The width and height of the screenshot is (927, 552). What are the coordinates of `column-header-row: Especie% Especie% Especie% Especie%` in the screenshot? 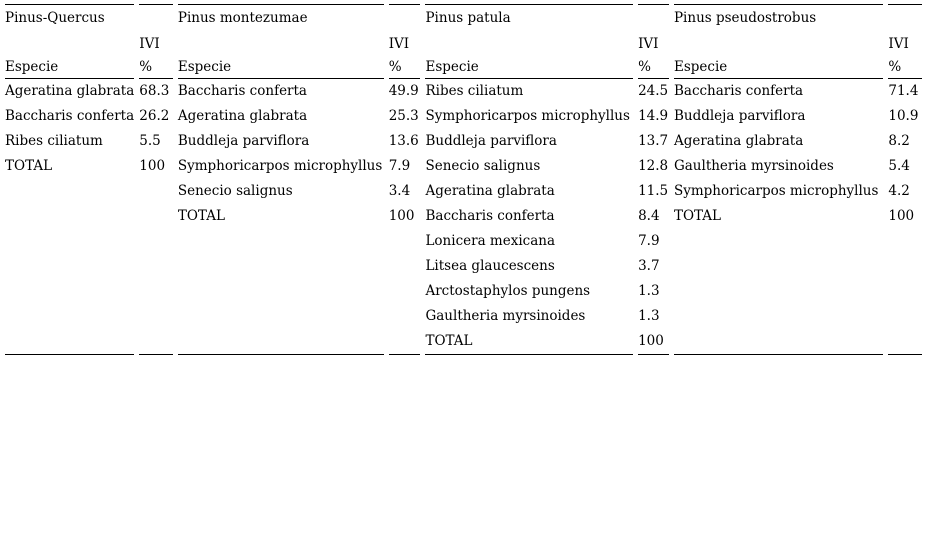 It's located at (463, 68).